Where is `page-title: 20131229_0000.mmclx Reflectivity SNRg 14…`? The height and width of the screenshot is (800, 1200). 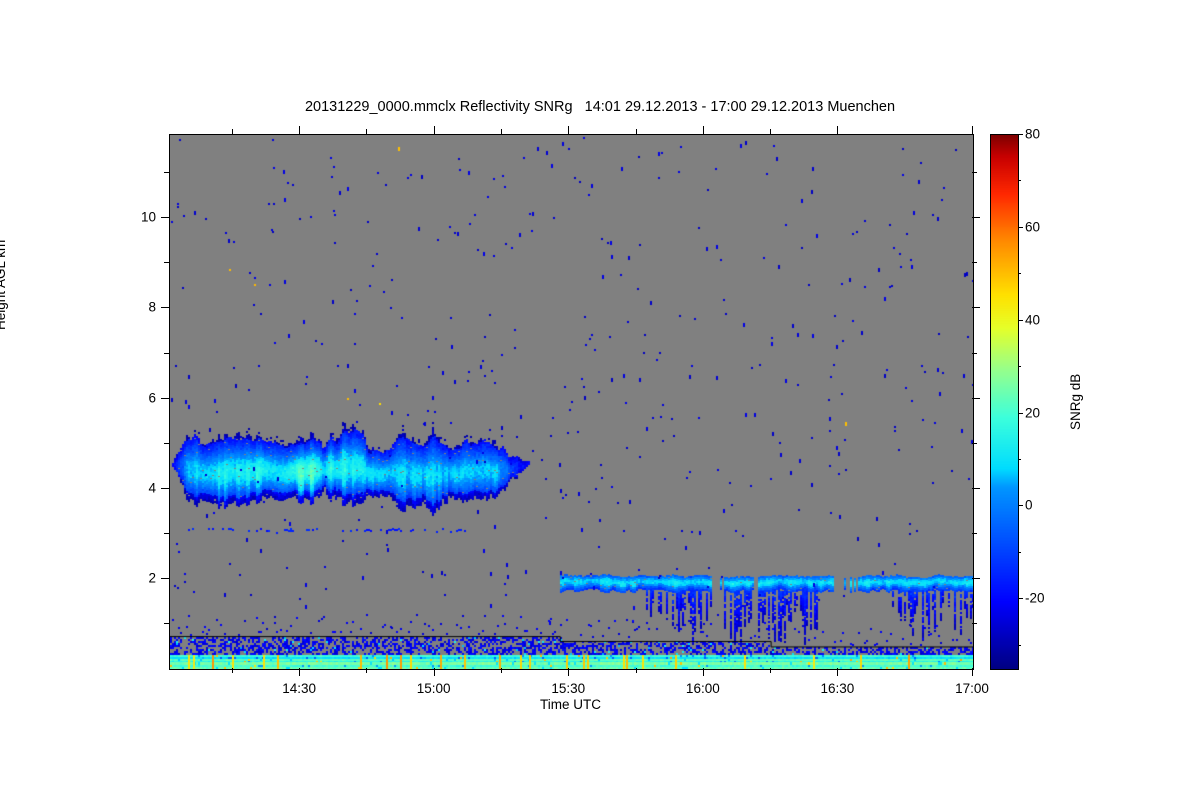
page-title: 20131229_0000.mmclx Reflectivity SNRg 14… is located at coordinates (600, 107).